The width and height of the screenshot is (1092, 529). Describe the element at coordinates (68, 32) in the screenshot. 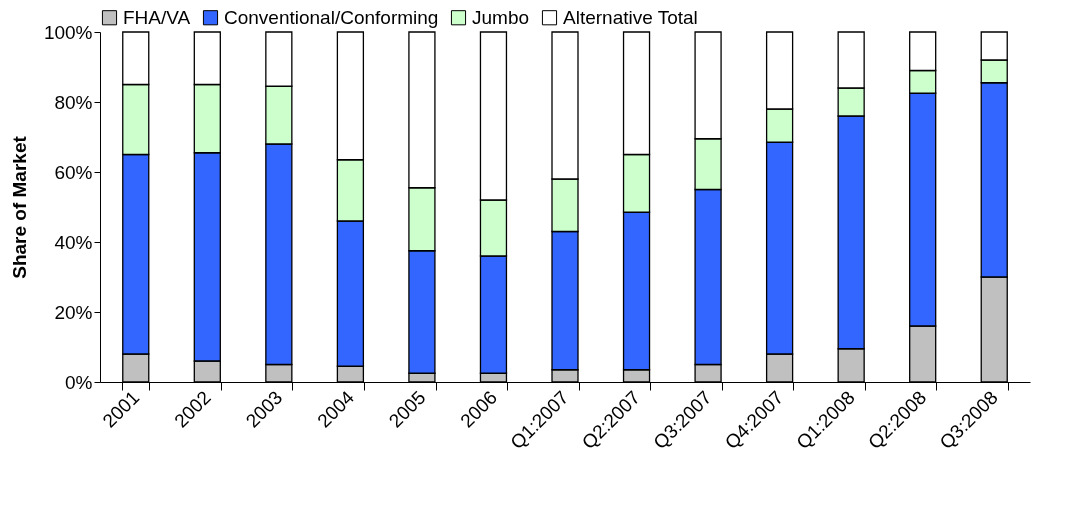

I see `y-tick-label: 100%` at that location.